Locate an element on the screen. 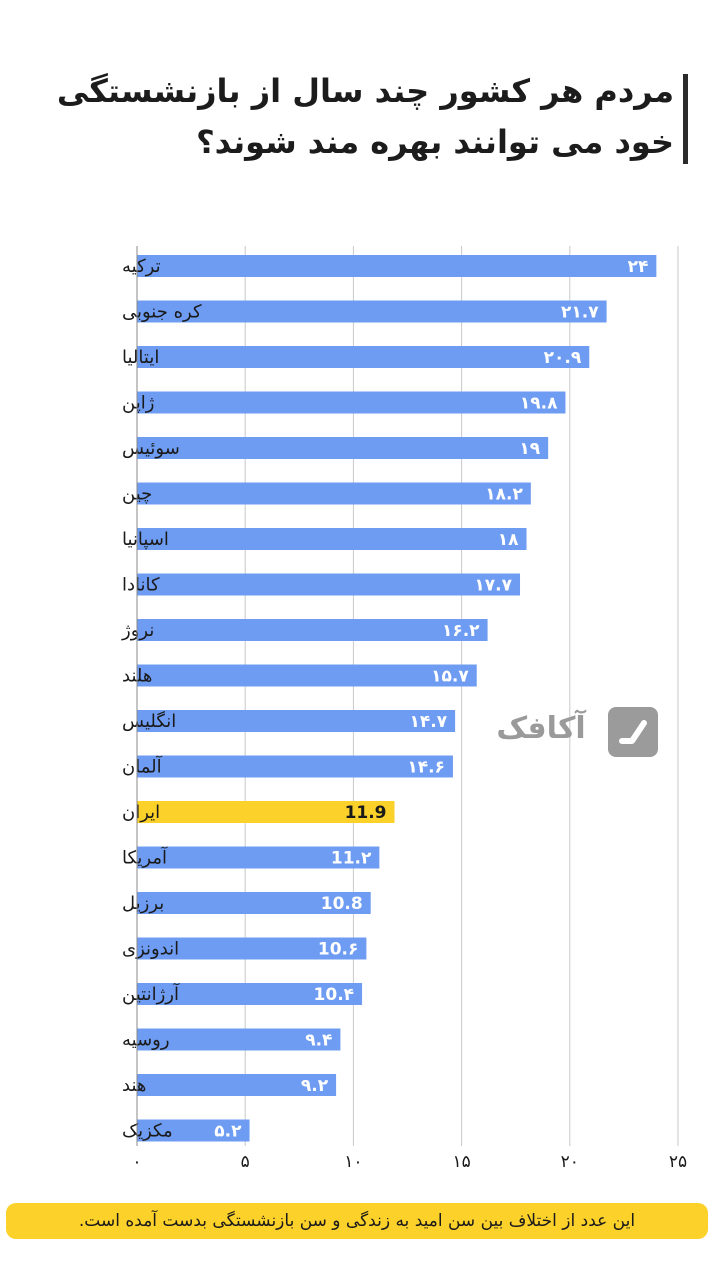 The width and height of the screenshot is (720, 1280). category-label: ایران is located at coordinates (141, 812).